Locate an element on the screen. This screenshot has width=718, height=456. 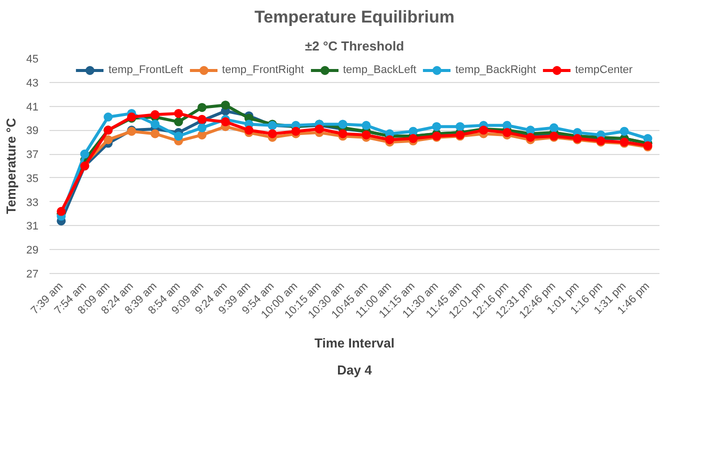
y-tick-label: 35 is located at coordinates (32, 178).